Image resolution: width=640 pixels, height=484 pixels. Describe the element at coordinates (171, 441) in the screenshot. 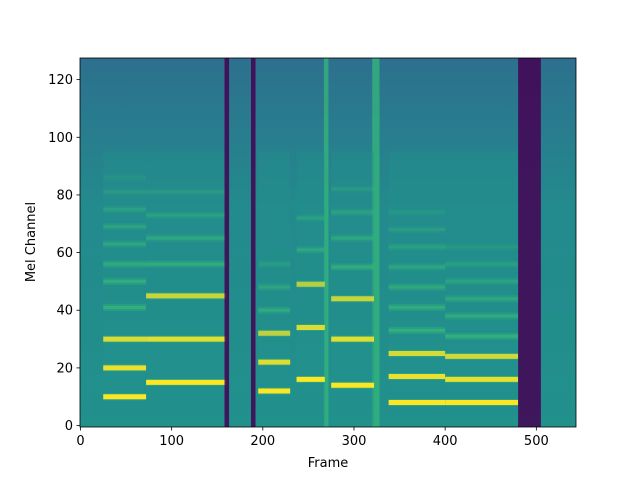

I see `x-tick-label: 100` at that location.